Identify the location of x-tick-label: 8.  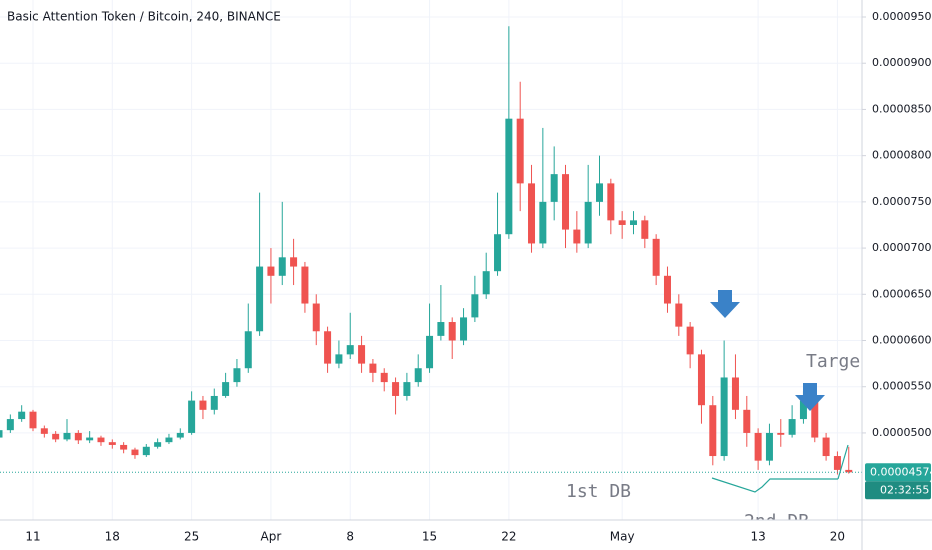
(350, 537).